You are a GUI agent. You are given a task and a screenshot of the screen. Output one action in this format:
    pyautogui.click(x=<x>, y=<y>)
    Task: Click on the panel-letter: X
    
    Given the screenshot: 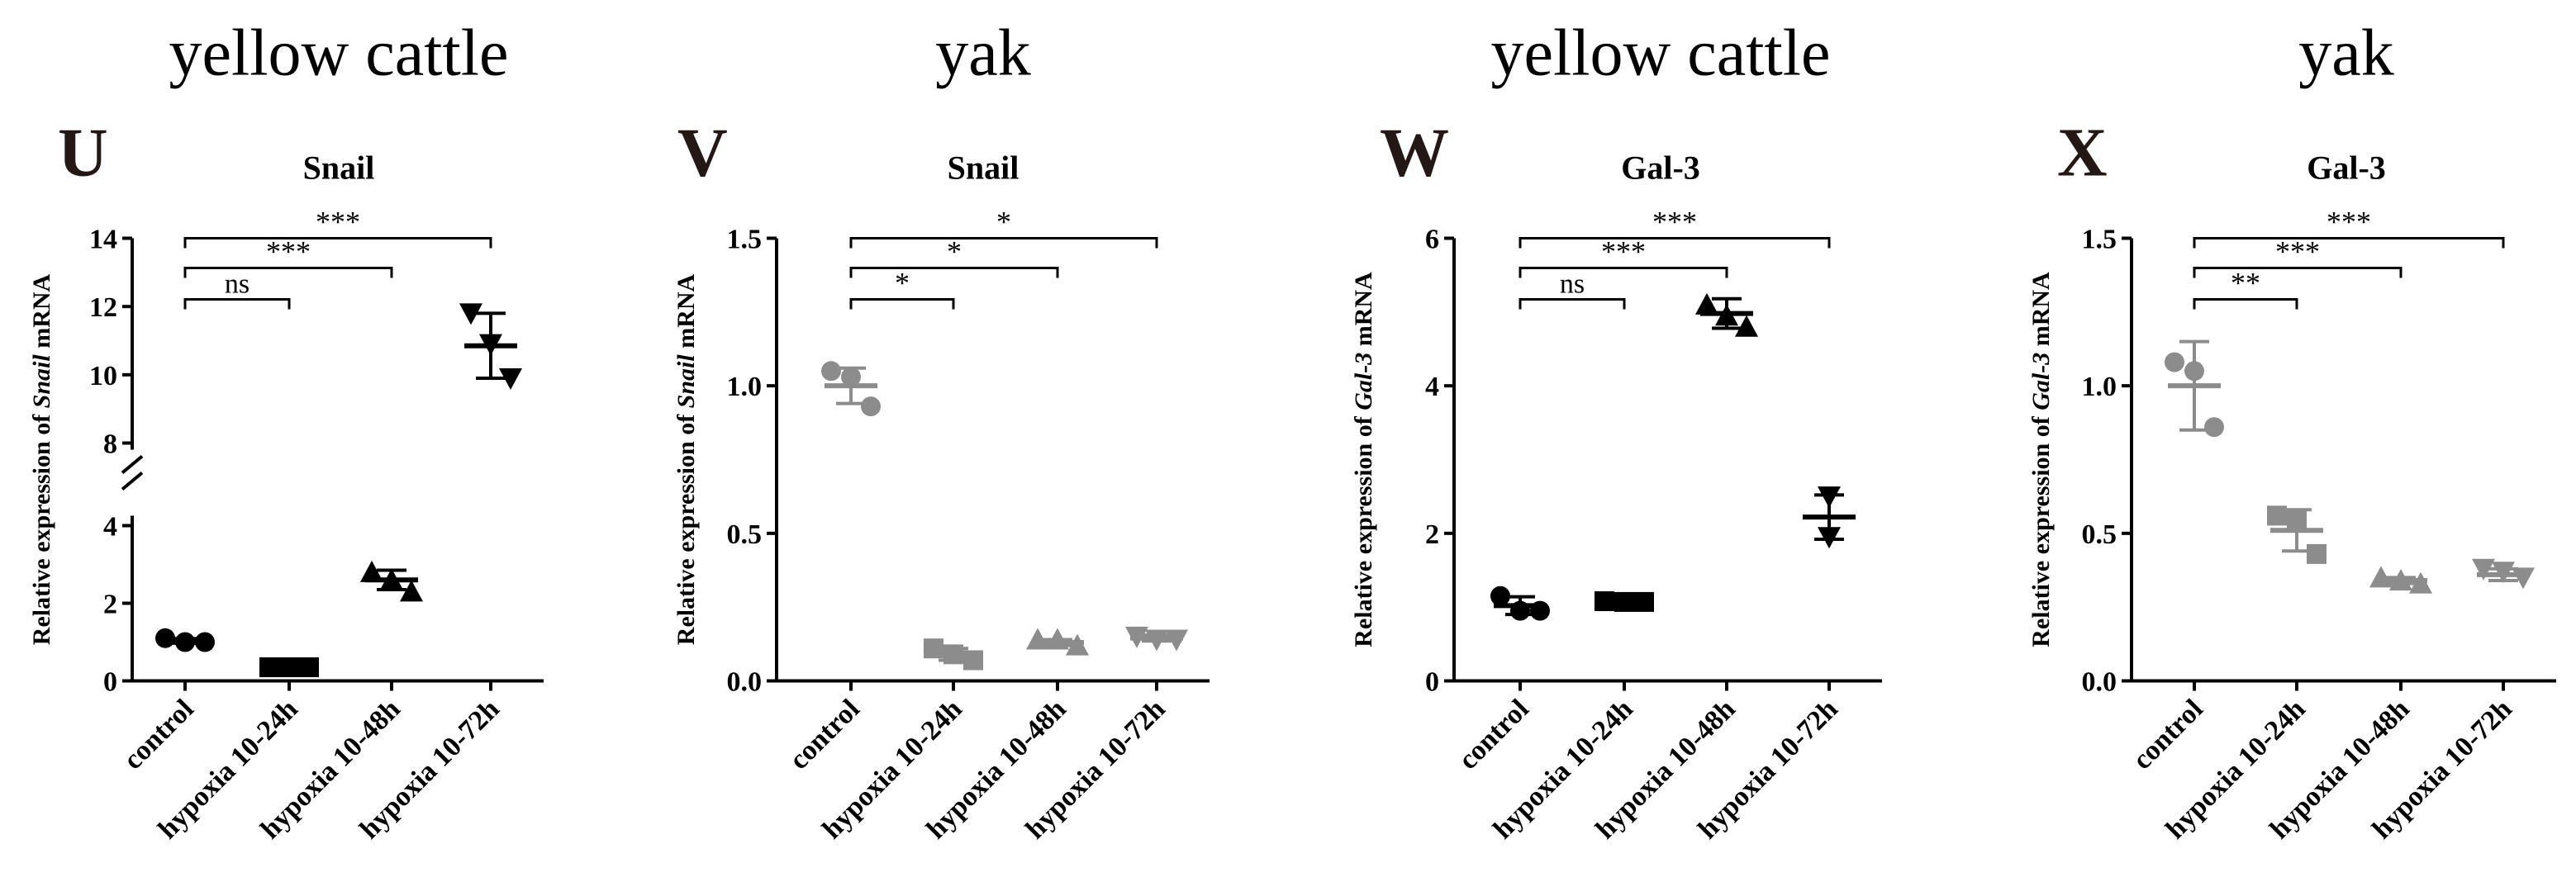 What is the action you would take?
    pyautogui.click(x=2082, y=153)
    